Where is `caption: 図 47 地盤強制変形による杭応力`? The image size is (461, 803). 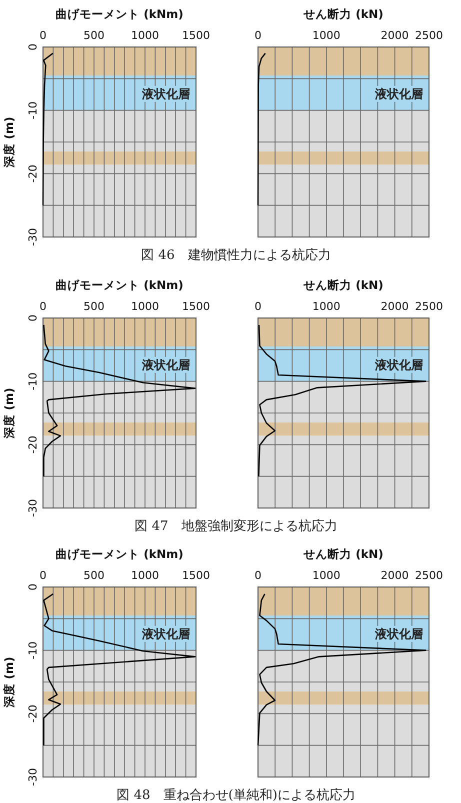 caption: 図 47 地盤強制変形による杭応力 is located at coordinates (236, 526).